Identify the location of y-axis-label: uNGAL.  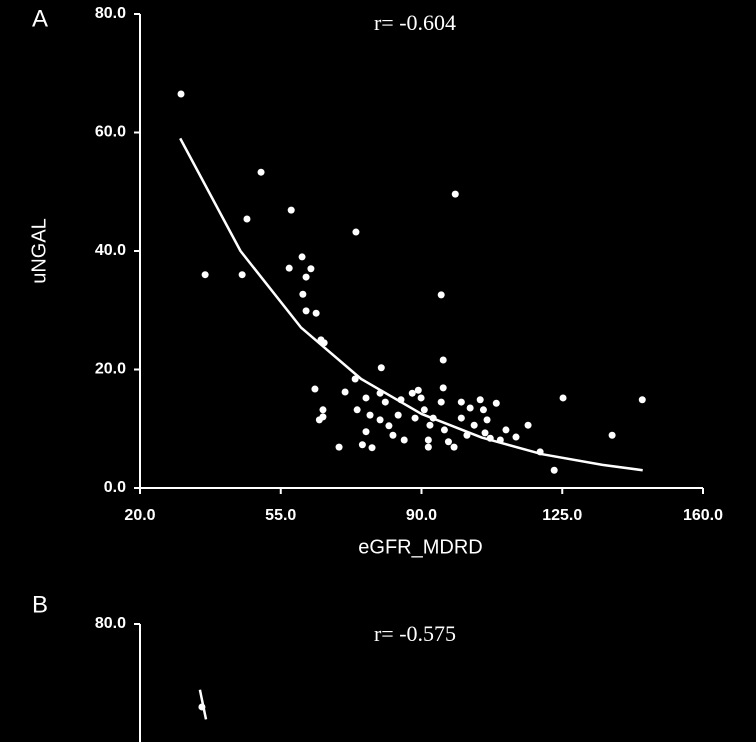
(39, 251).